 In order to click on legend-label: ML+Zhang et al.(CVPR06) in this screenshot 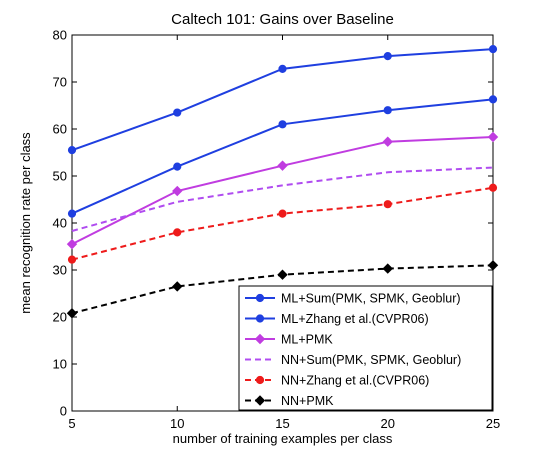, I will do `click(355, 319)`.